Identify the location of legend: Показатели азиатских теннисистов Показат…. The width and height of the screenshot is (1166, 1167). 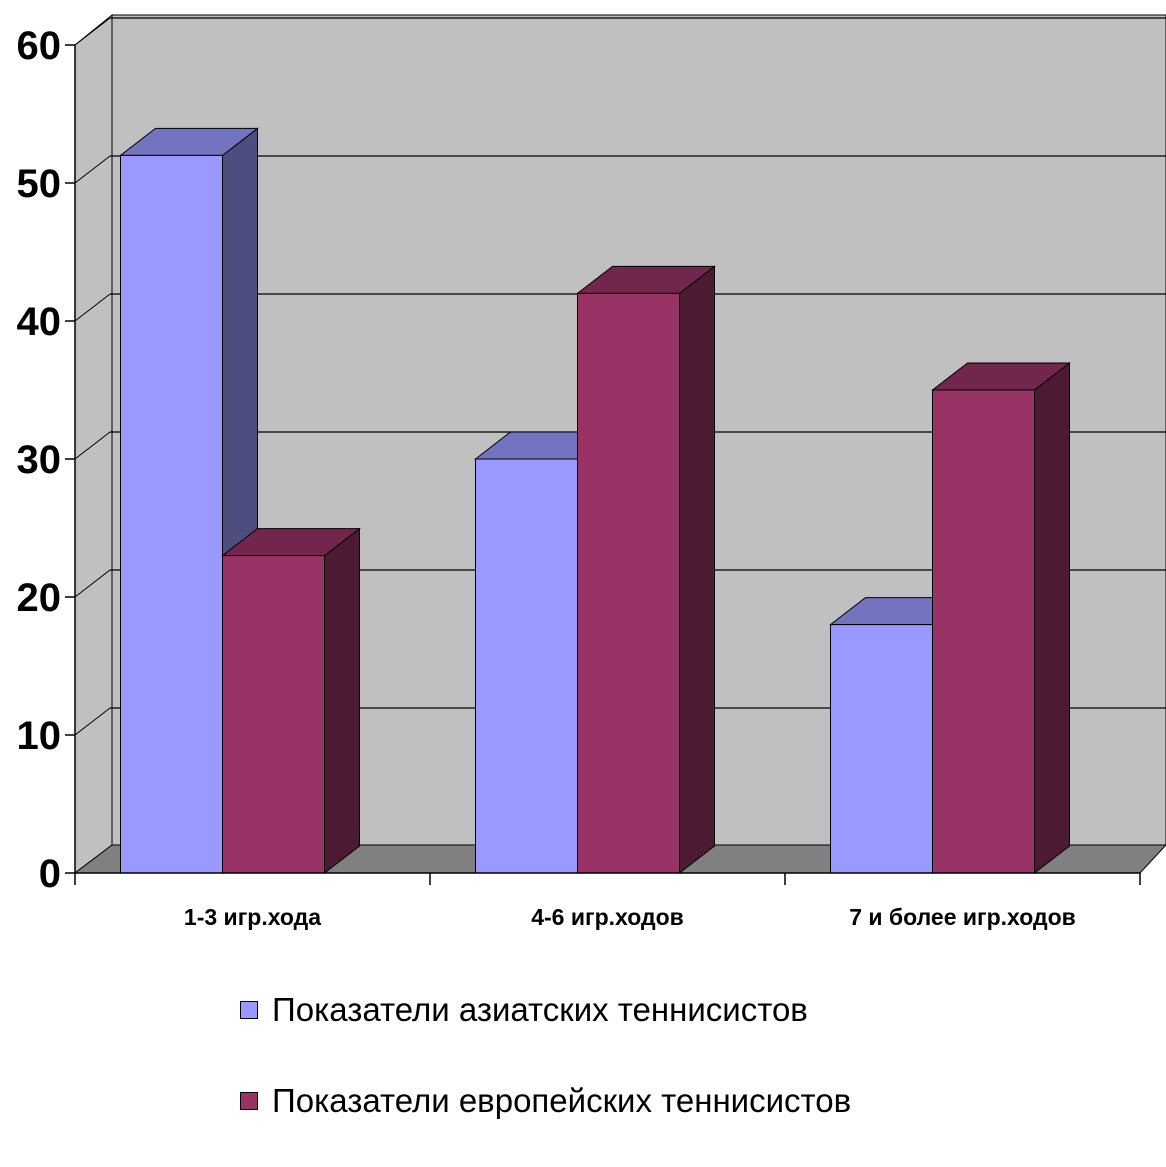
(690, 1076).